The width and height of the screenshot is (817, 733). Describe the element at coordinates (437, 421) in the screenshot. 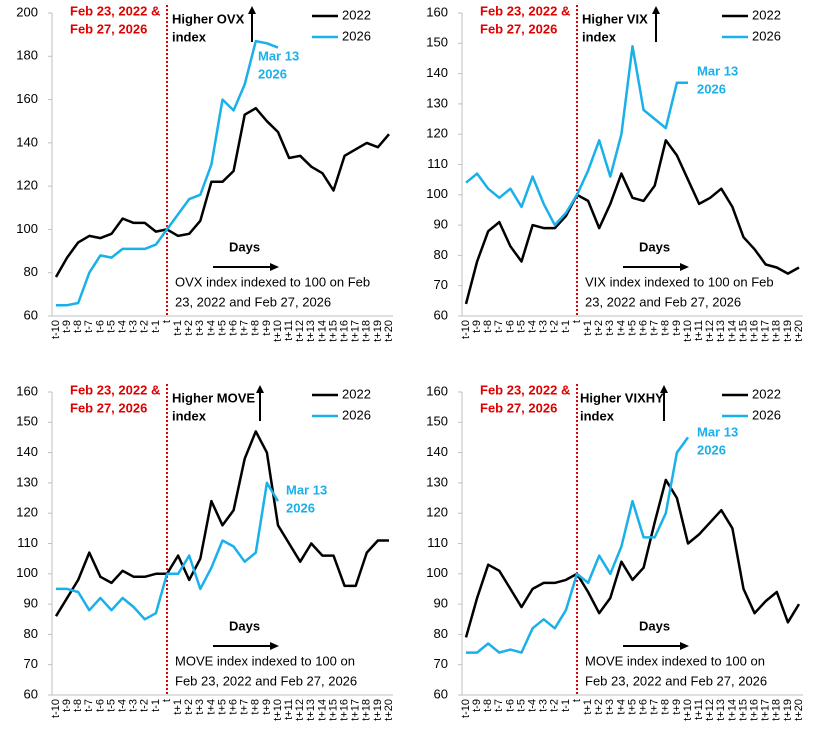

I see `y-tick-label: 150` at that location.